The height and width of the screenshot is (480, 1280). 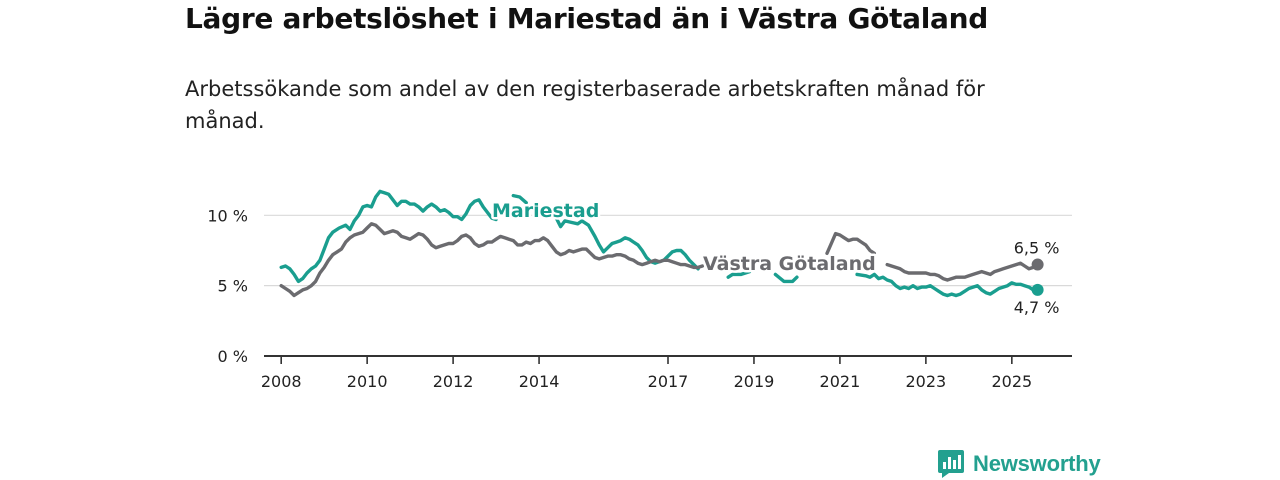 I want to click on y-tick-label: 5 %, so click(x=233, y=286).